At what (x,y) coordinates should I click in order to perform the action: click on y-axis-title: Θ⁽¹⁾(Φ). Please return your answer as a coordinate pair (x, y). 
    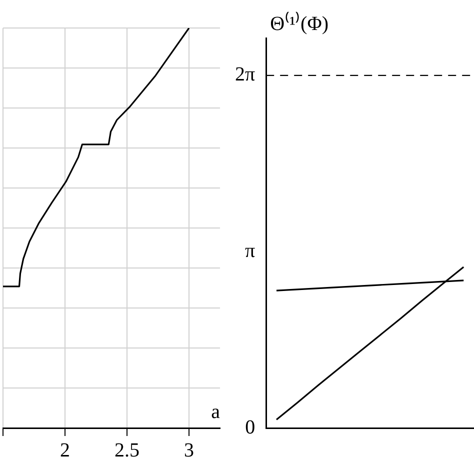
    Looking at the image, I should click on (299, 23).